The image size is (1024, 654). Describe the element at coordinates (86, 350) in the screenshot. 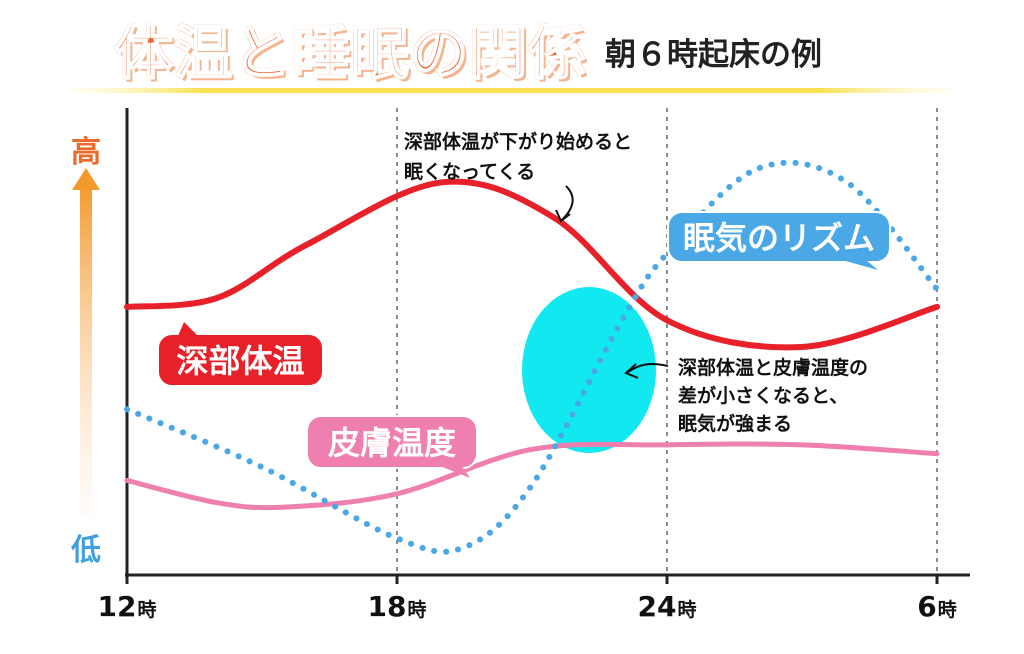

I see `y-arrow-shaft` at that location.